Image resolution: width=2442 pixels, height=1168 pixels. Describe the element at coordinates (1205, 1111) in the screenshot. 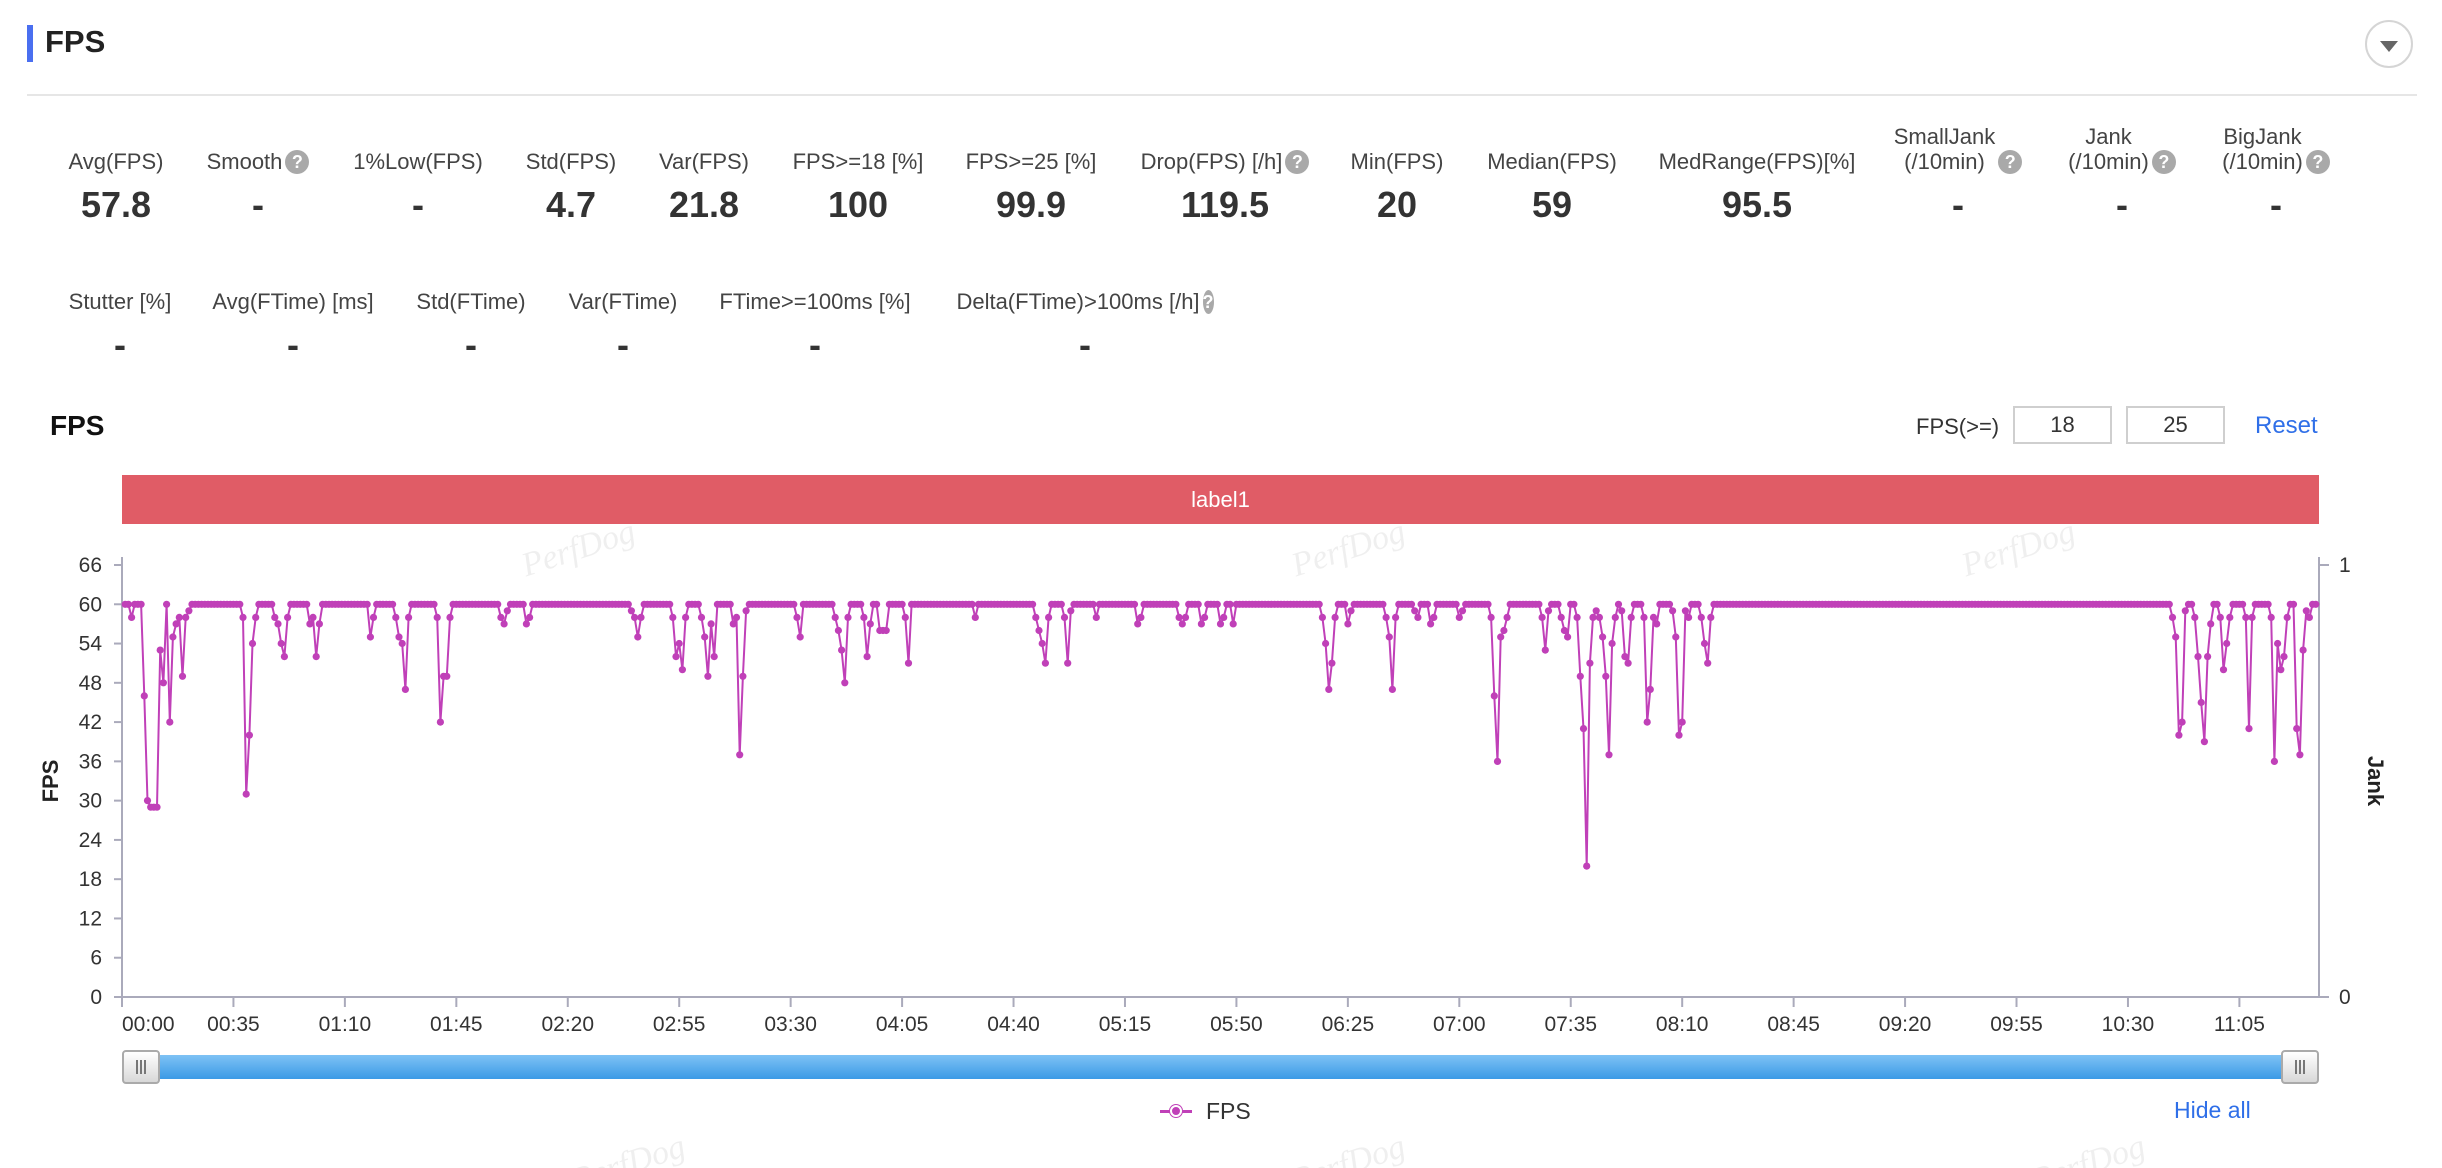

I see `legend-item-fps: FPS` at that location.